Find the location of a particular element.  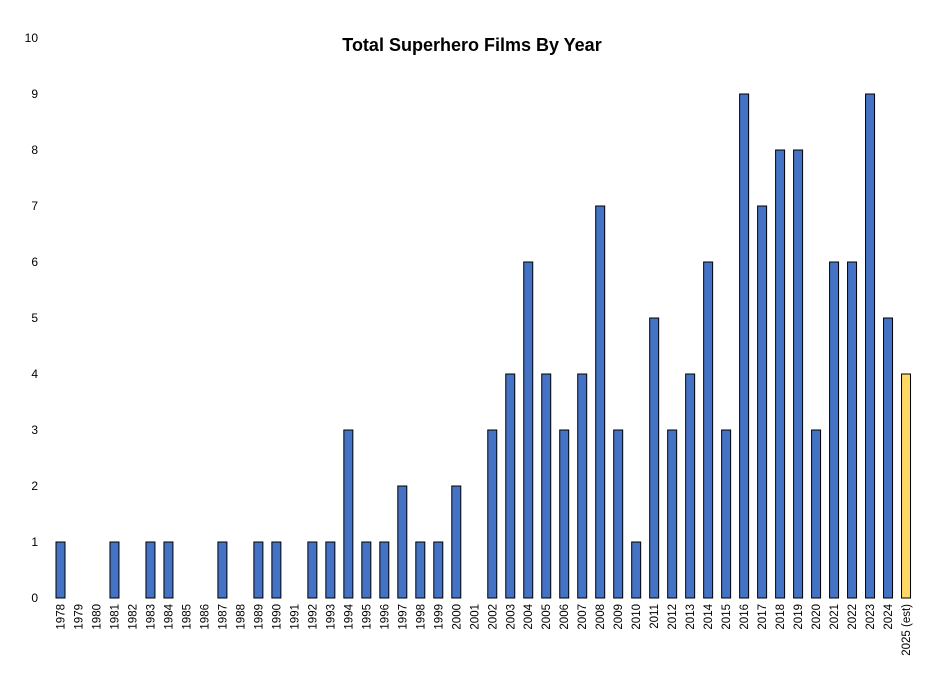

bar-2020 is located at coordinates (816, 514).